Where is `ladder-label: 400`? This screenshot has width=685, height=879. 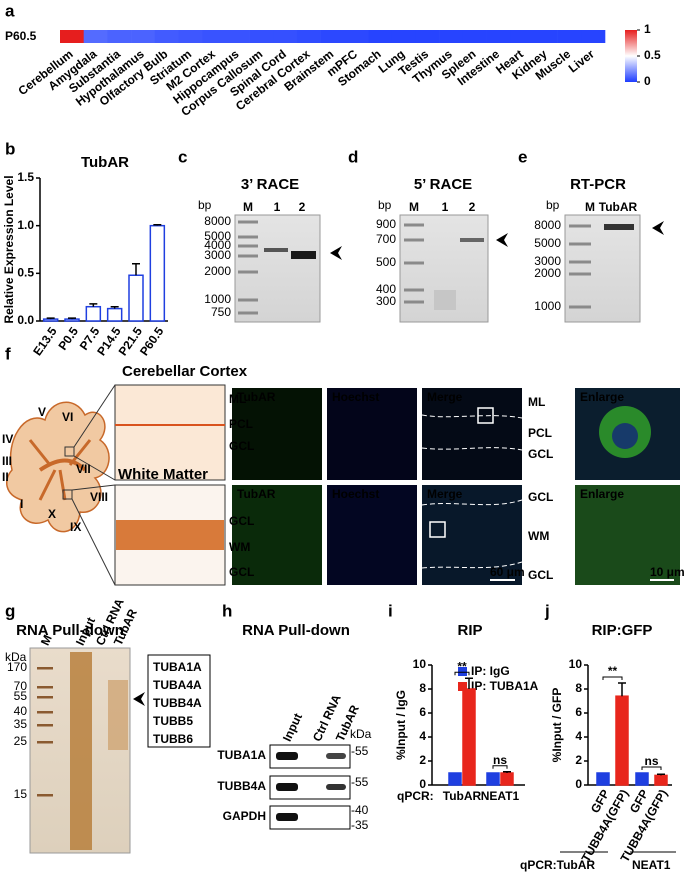 ladder-label: 400 is located at coordinates (386, 289).